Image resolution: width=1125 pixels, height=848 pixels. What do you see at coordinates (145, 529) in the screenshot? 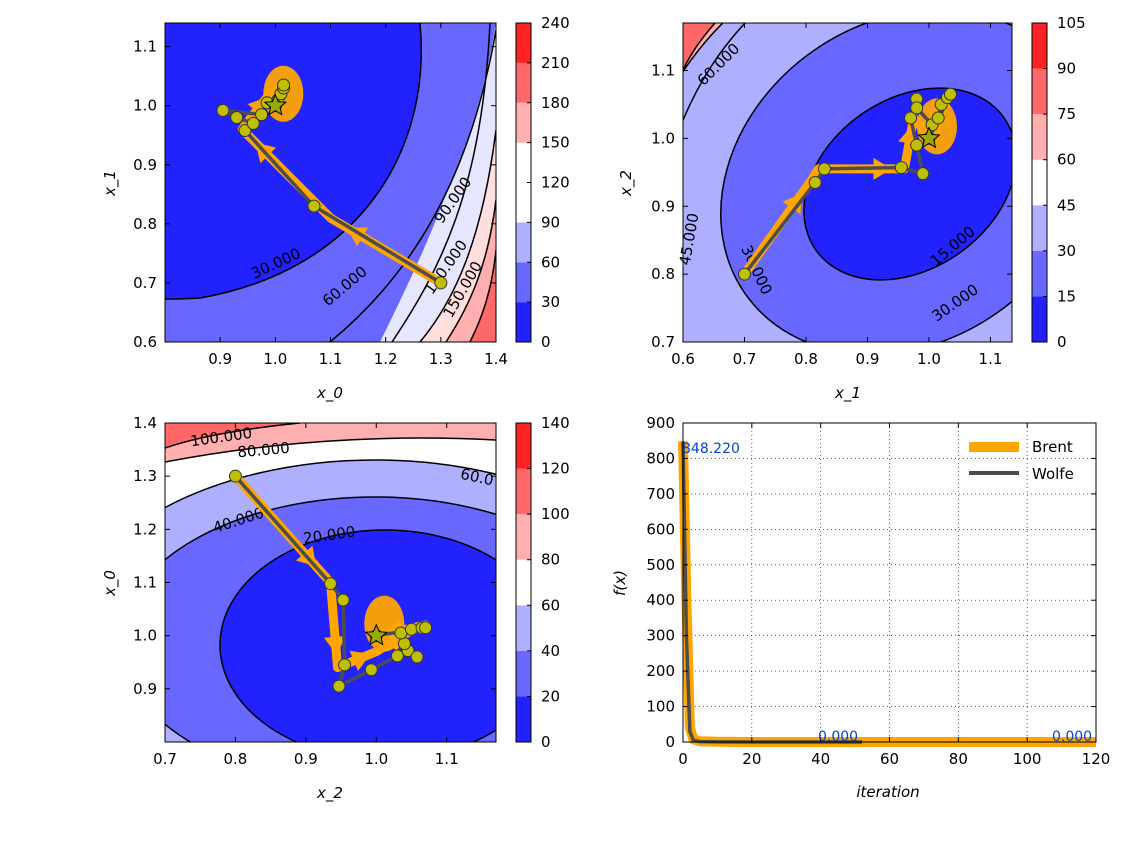
I see `y-tick-label: 1.2` at bounding box center [145, 529].